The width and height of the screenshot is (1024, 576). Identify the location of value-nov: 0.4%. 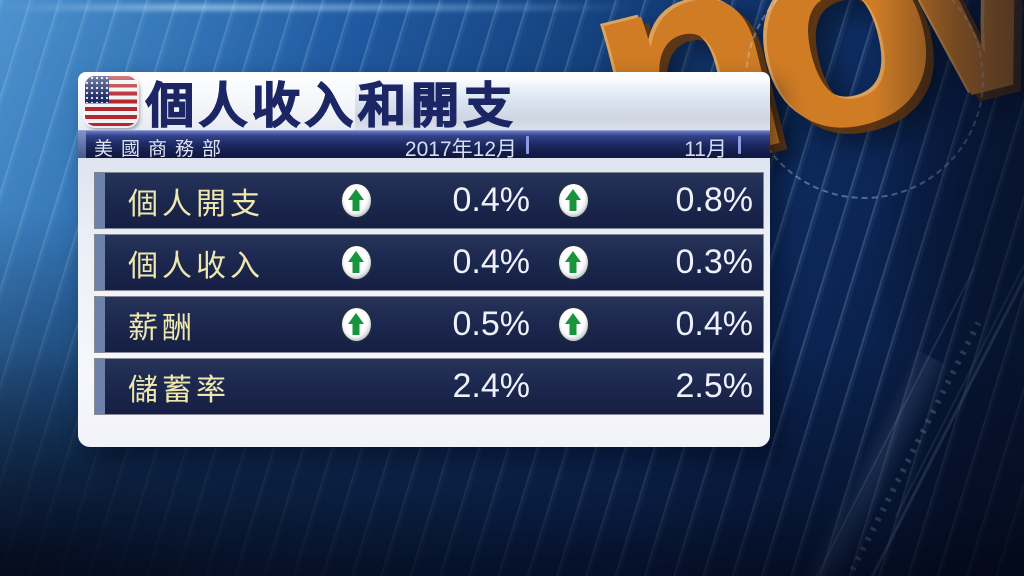
(714, 324).